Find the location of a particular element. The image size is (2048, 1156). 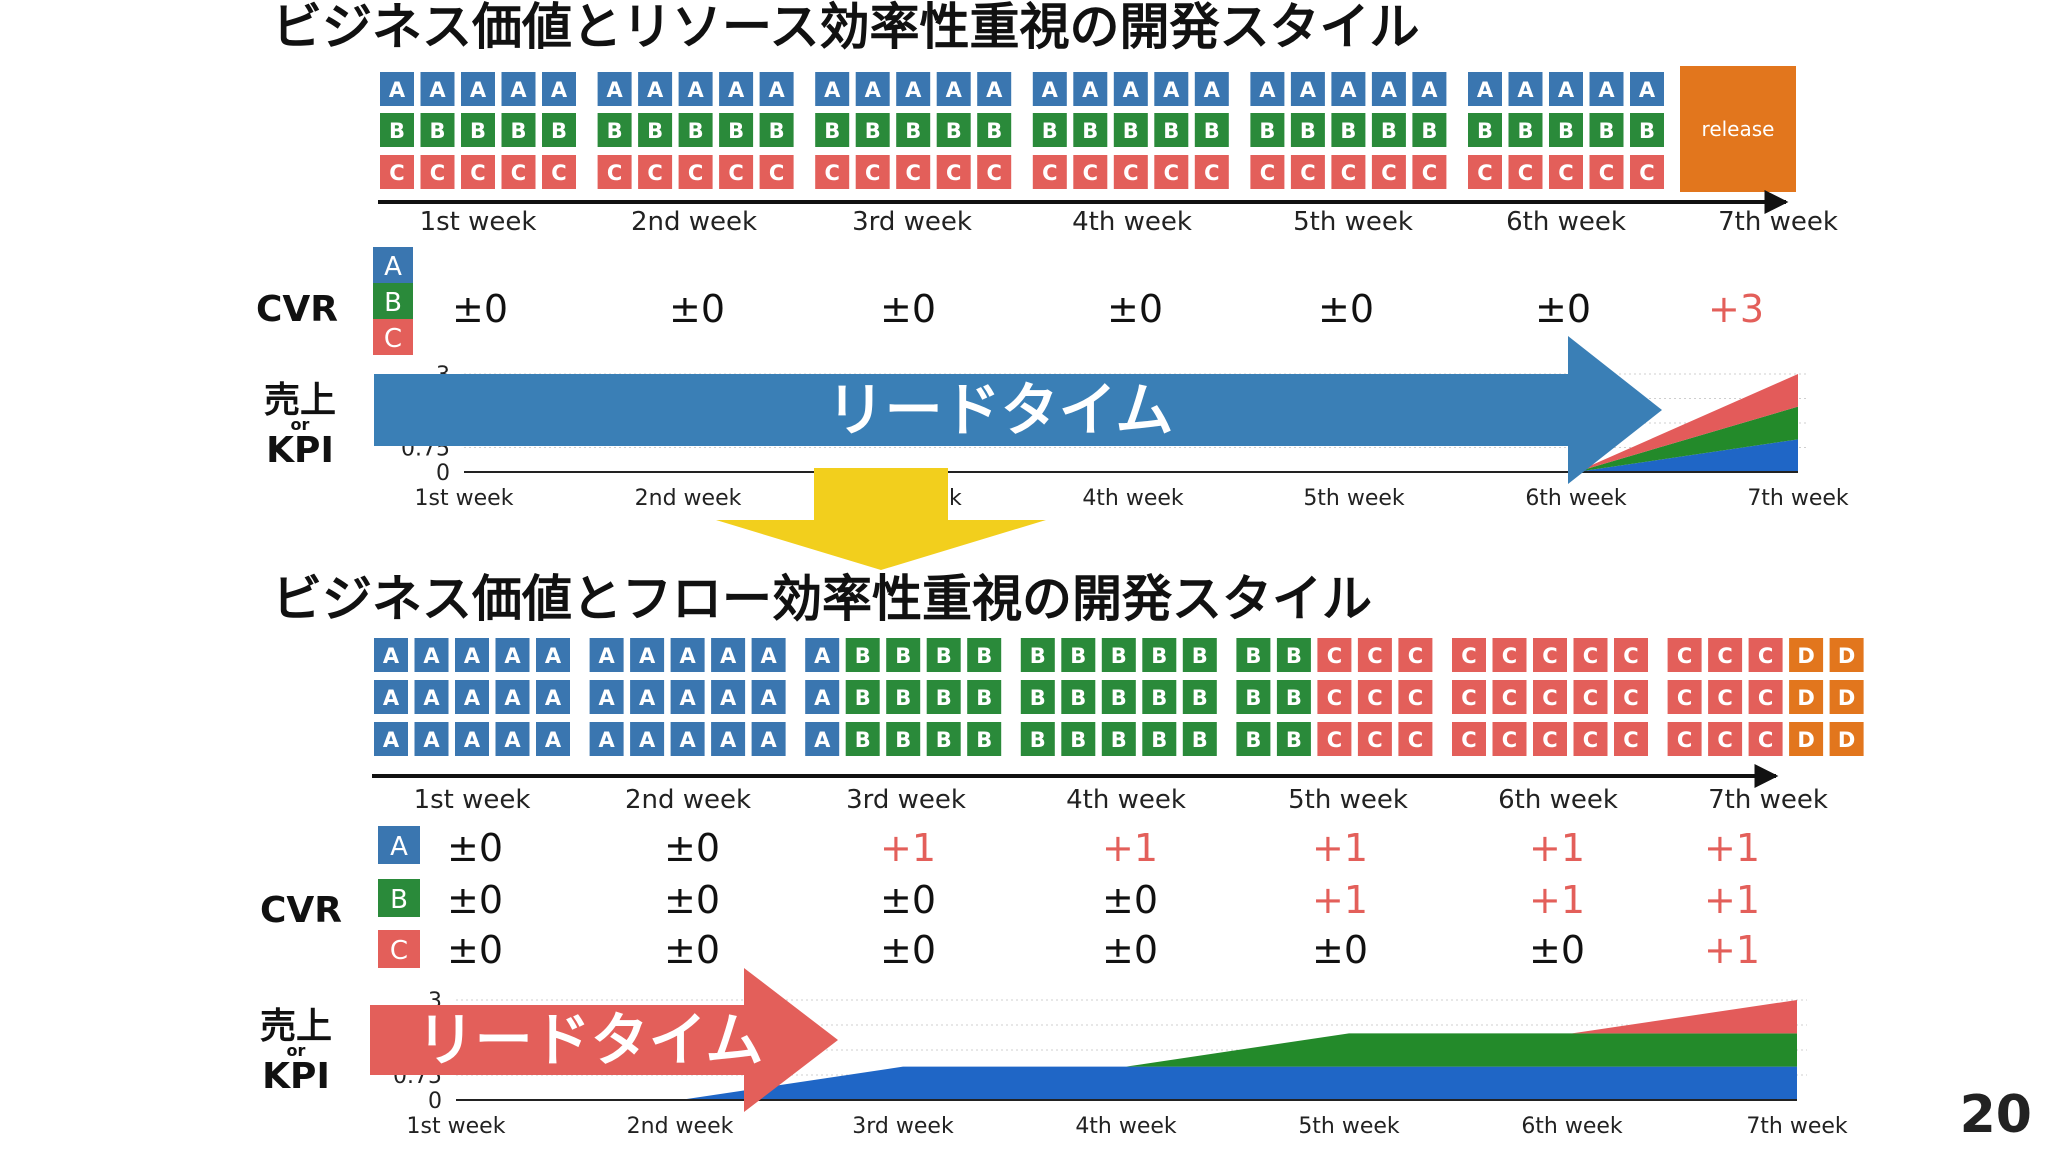

bottom-legend-b is located at coordinates (399, 898).